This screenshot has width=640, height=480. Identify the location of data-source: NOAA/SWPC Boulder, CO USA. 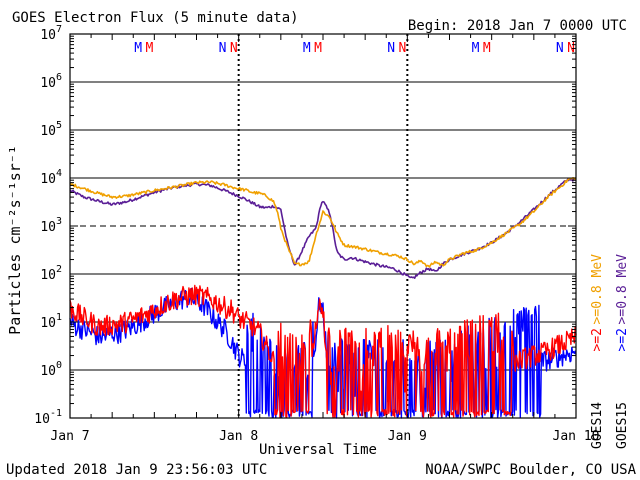
(530, 470).